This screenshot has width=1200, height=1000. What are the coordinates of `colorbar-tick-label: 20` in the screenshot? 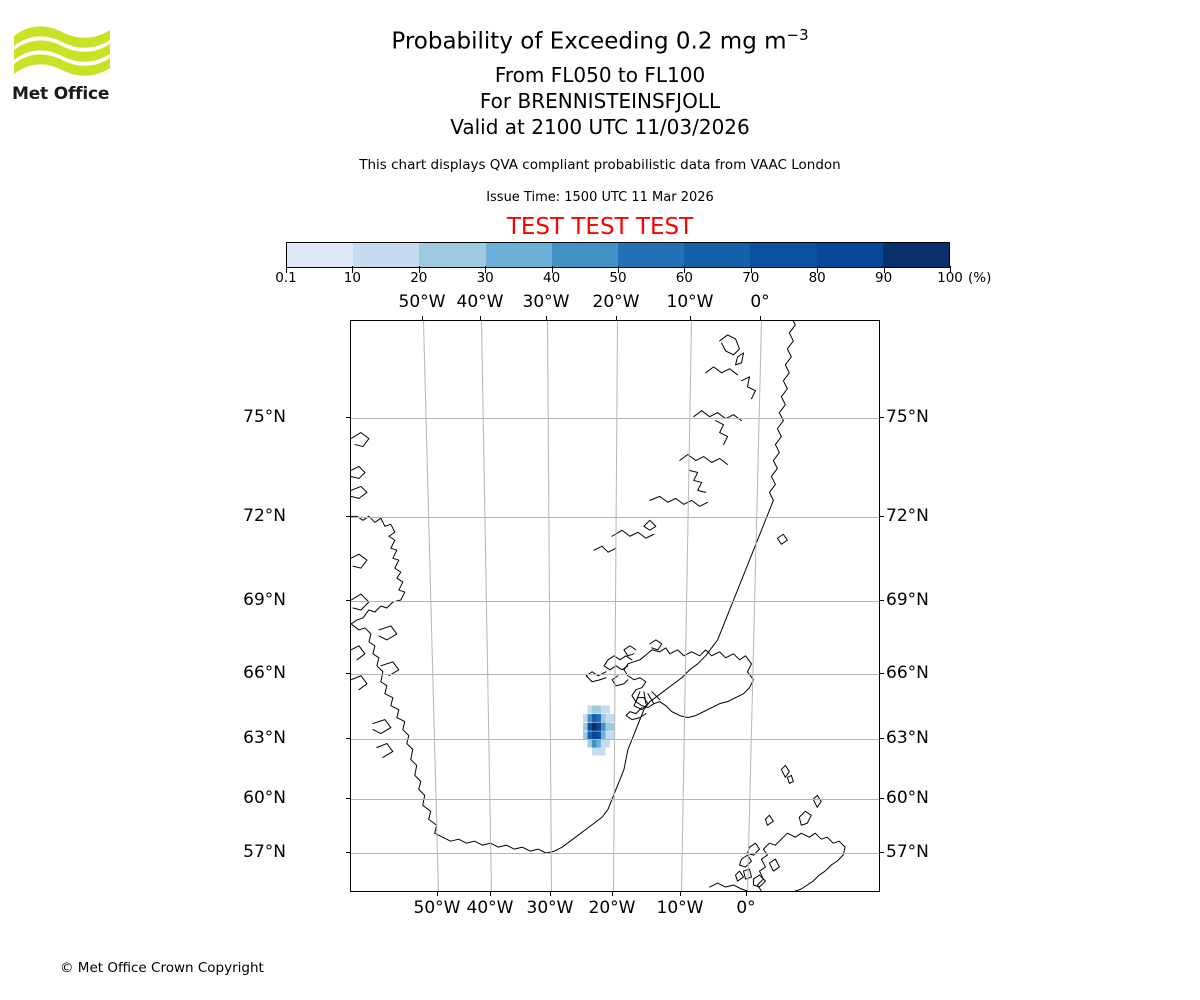 It's located at (419, 278).